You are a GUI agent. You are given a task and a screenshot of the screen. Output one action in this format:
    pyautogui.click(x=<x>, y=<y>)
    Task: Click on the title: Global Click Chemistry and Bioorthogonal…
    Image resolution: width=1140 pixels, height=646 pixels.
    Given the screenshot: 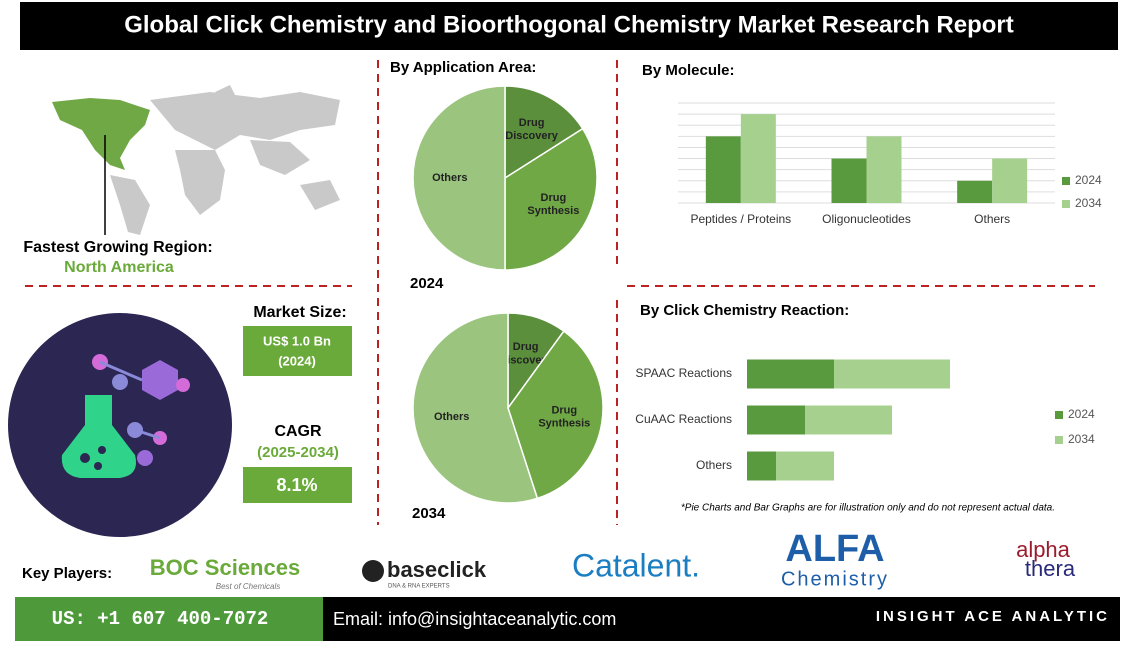 What is the action you would take?
    pyautogui.click(x=569, y=24)
    